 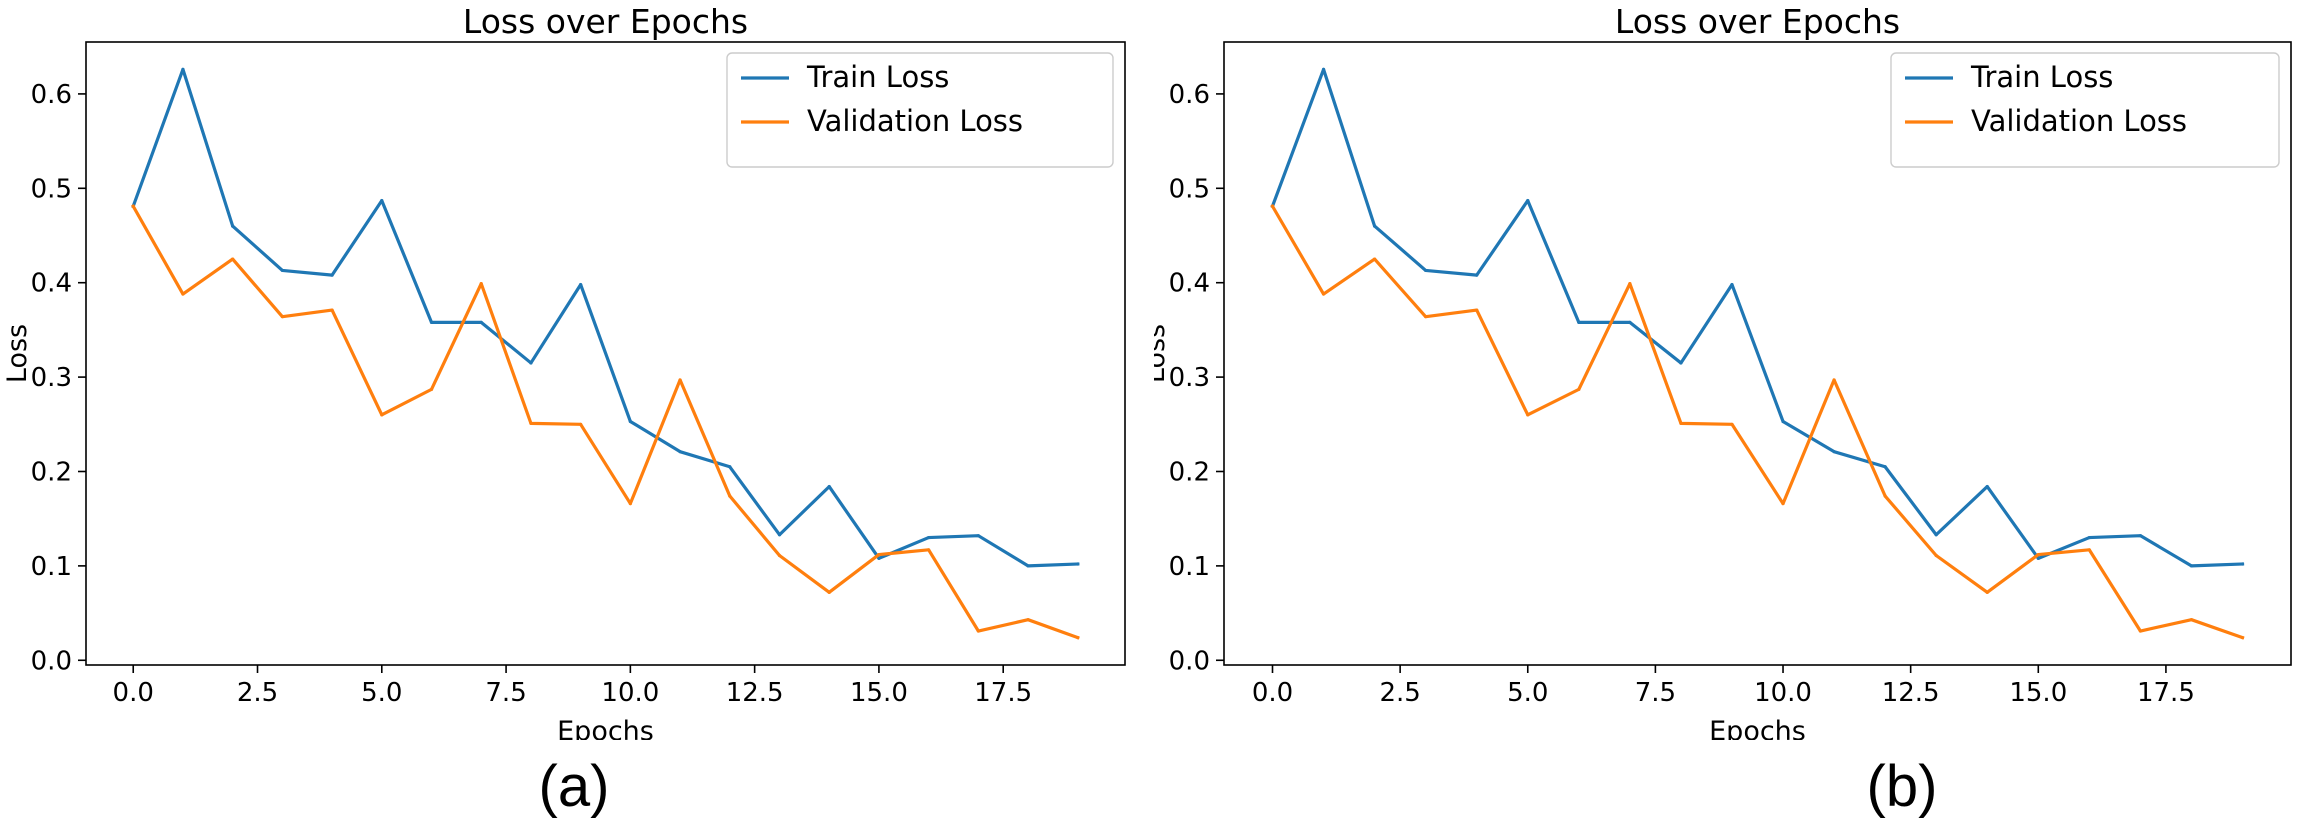 I want to click on panel-caption-b: (b), so click(x=1902, y=786).